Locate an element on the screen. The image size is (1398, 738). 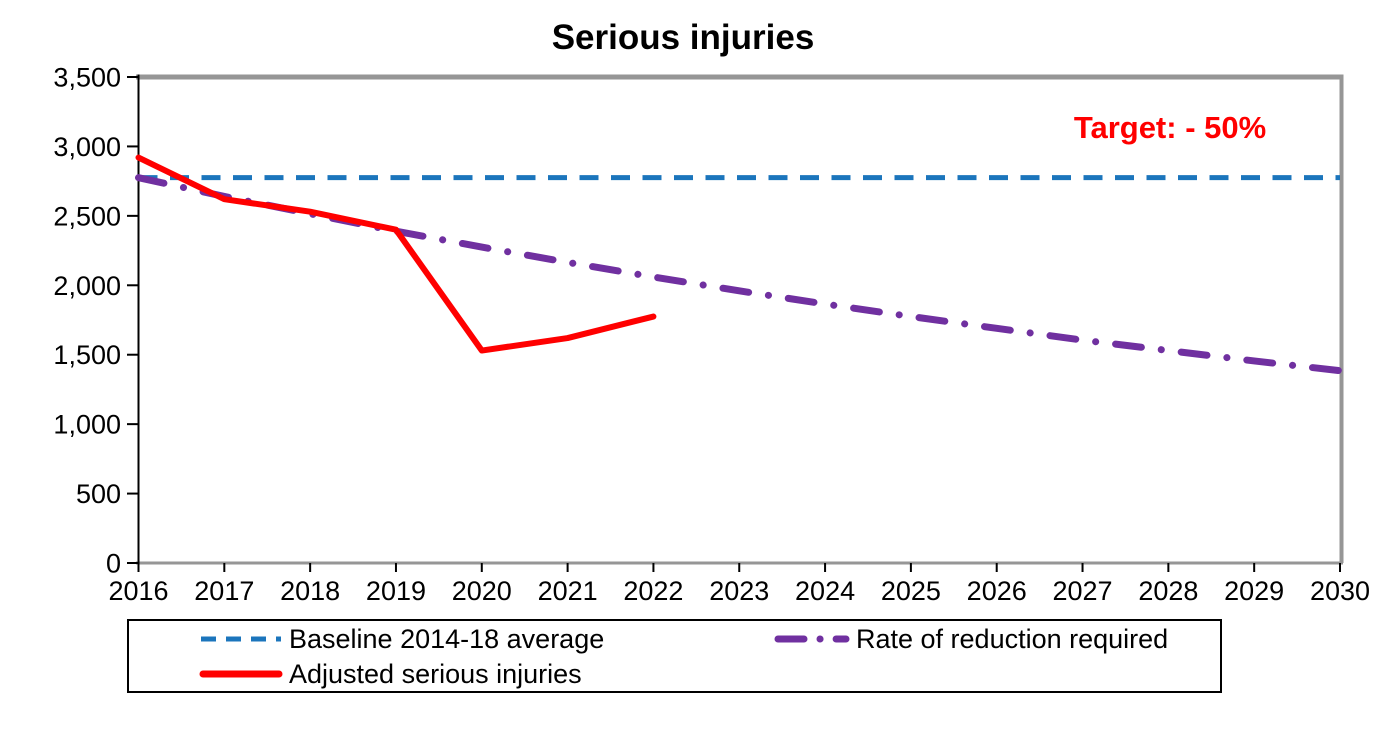
series-adjusted is located at coordinates (396, 254).